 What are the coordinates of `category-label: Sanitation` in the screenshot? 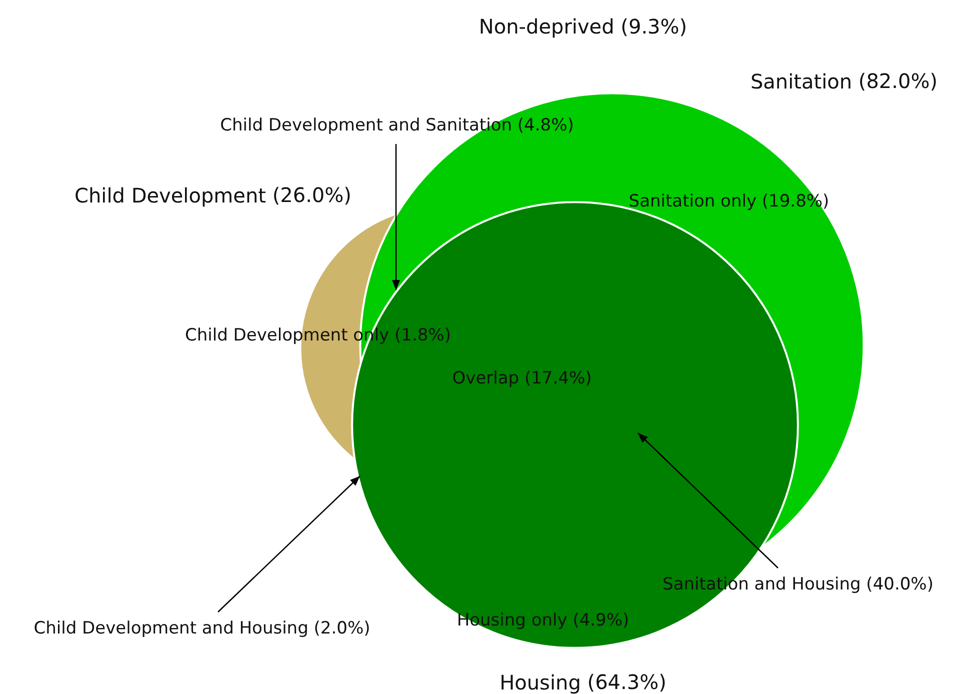 It's located at (801, 81).